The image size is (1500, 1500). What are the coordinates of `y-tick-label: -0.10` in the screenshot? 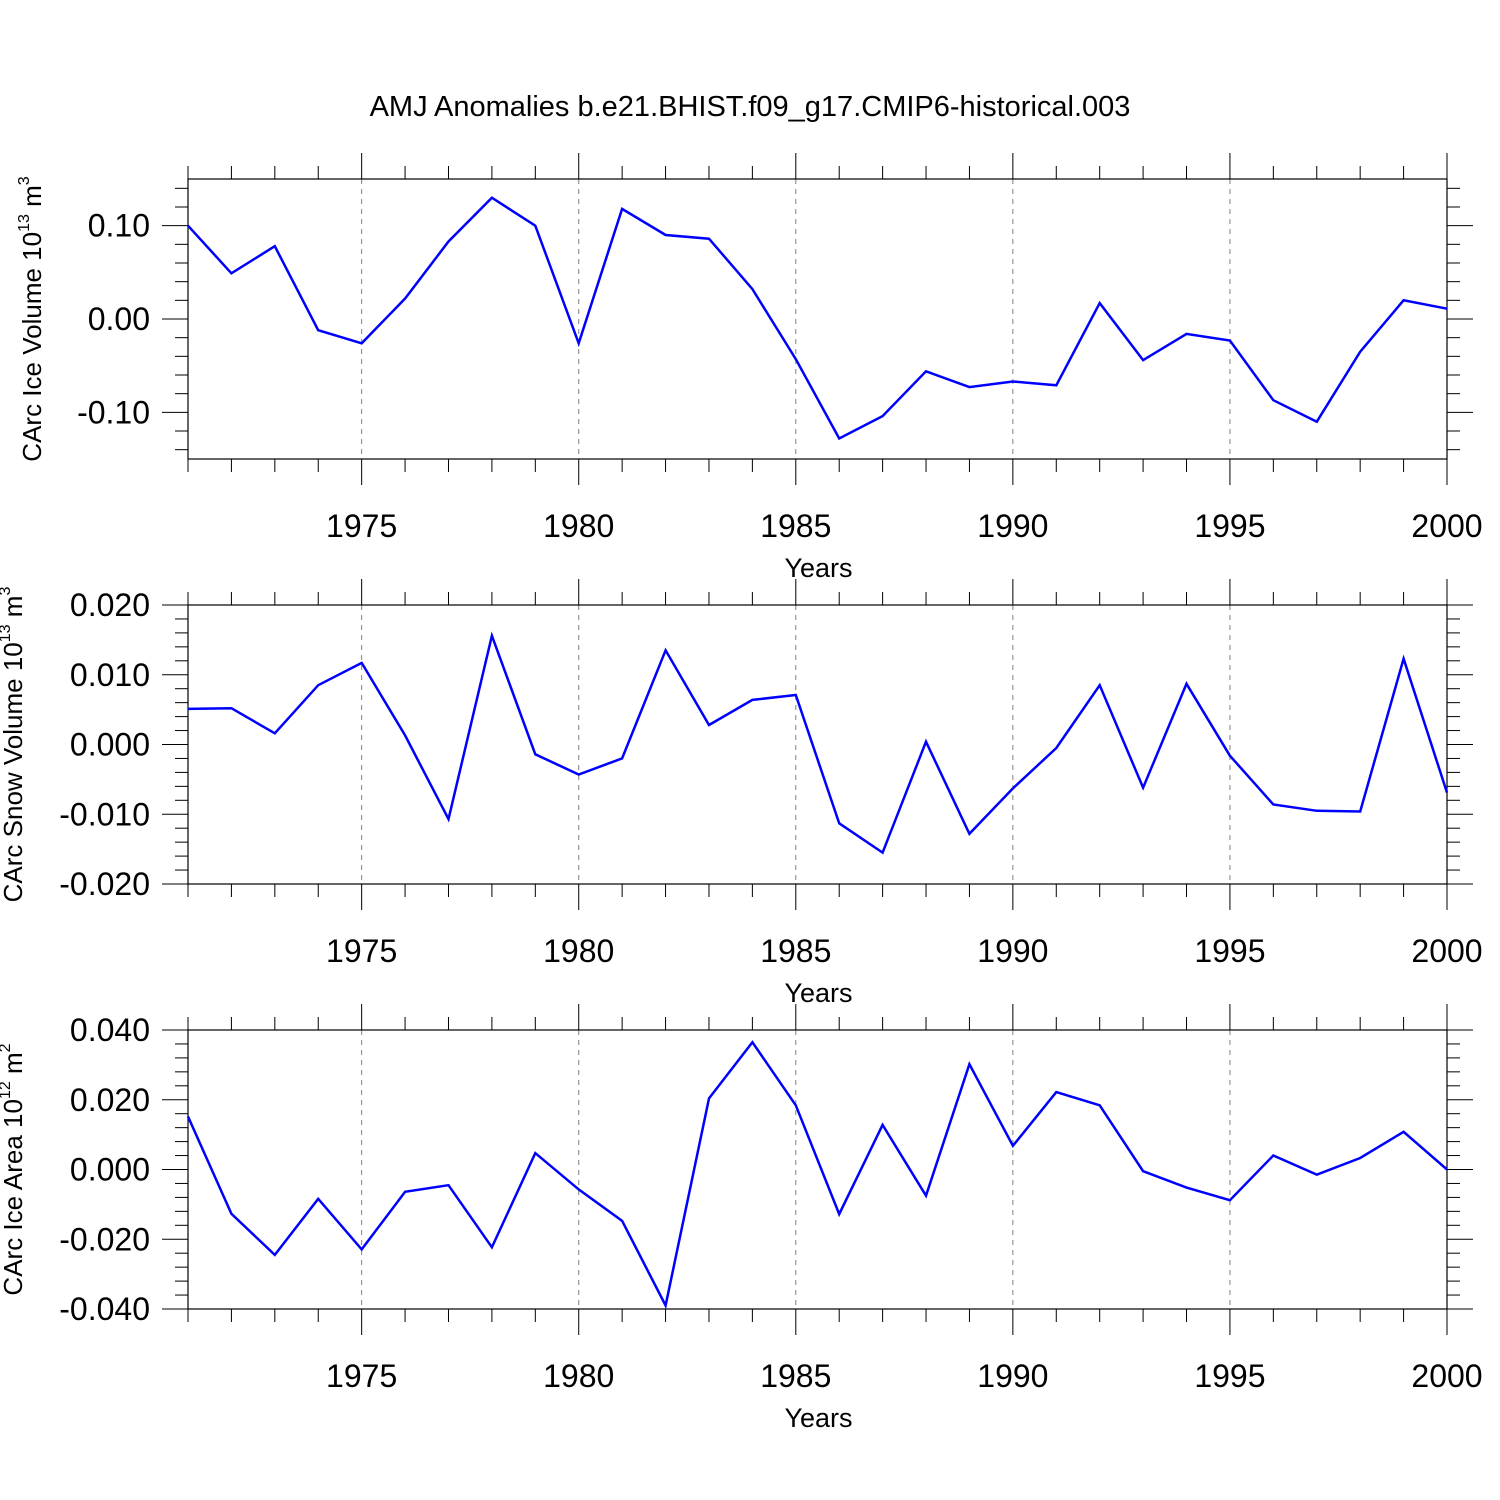 It's located at (113, 412).